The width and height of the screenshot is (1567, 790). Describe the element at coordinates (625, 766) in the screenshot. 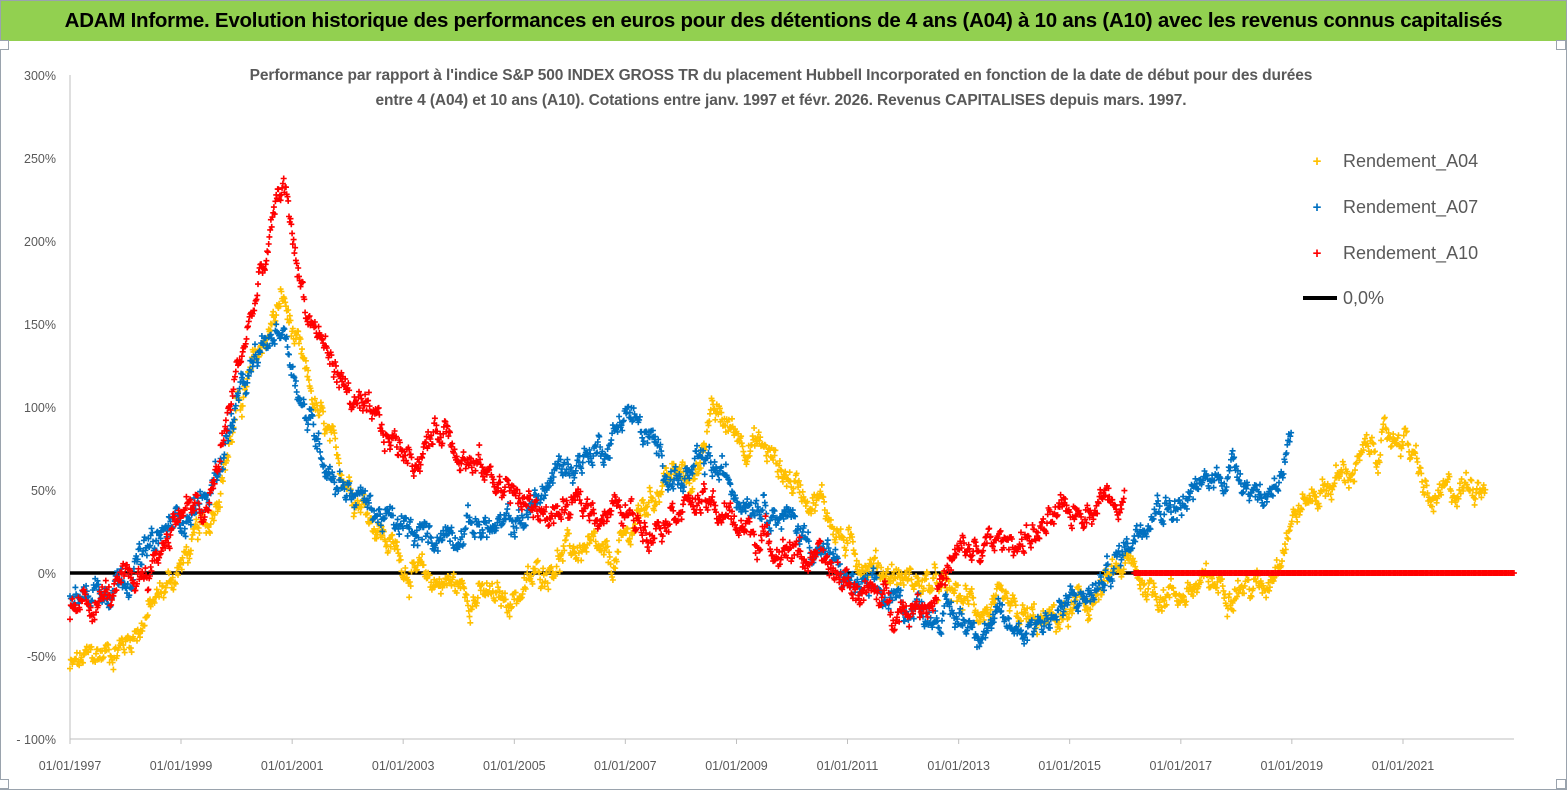

I see `x-tick-label: 01/01/2007` at that location.